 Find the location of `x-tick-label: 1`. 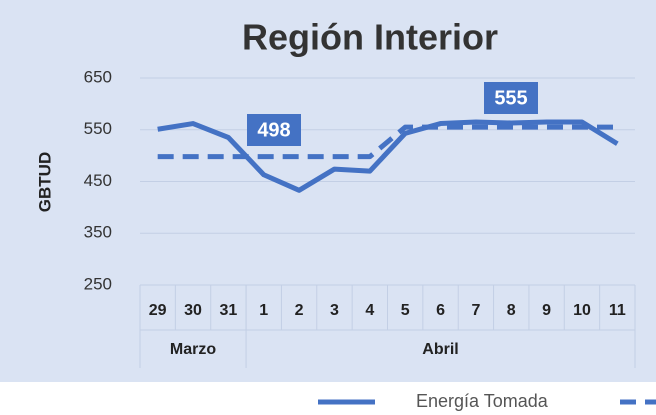

x-tick-label: 1 is located at coordinates (263, 310).